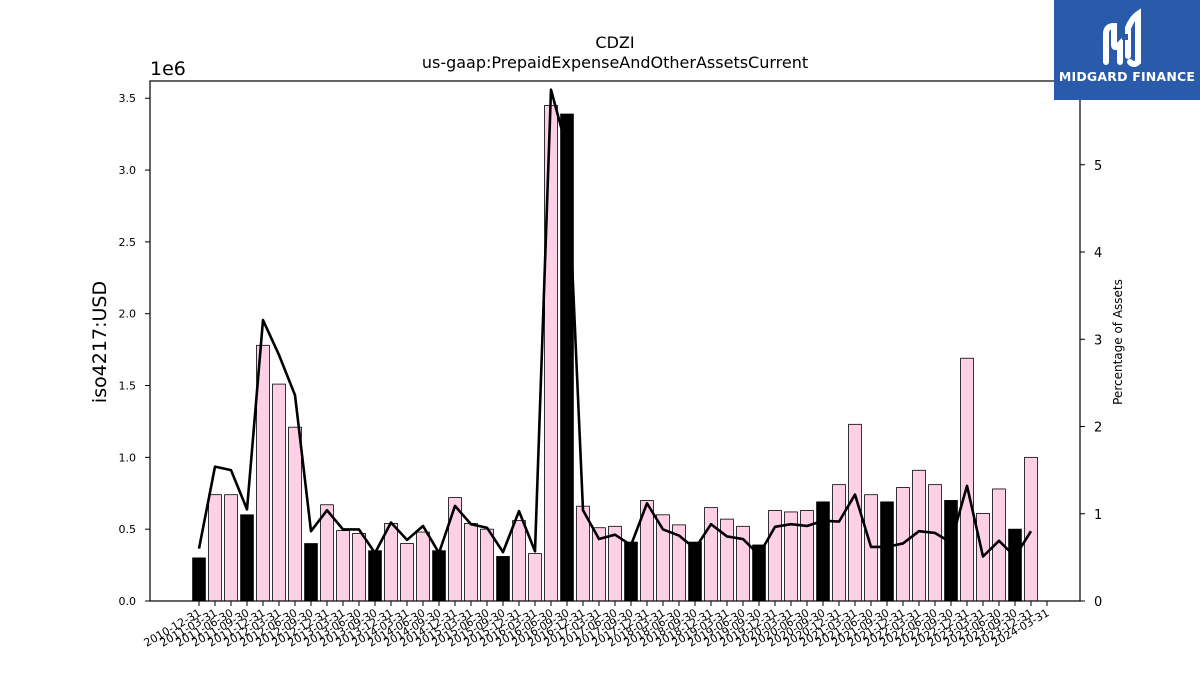  Describe the element at coordinates (128, 170) in the screenshot. I see `y-tick-label: 3.0` at that location.